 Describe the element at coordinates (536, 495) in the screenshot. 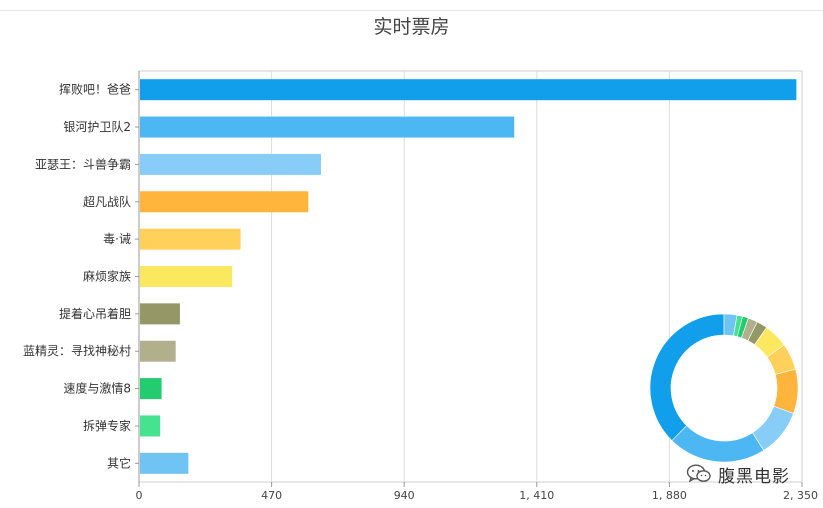

I see `x-tick-label: 1, 410` at that location.